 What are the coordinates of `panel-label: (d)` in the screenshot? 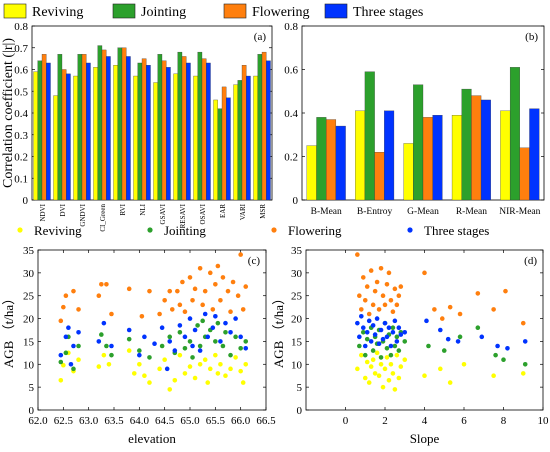 It's located at (530, 261).